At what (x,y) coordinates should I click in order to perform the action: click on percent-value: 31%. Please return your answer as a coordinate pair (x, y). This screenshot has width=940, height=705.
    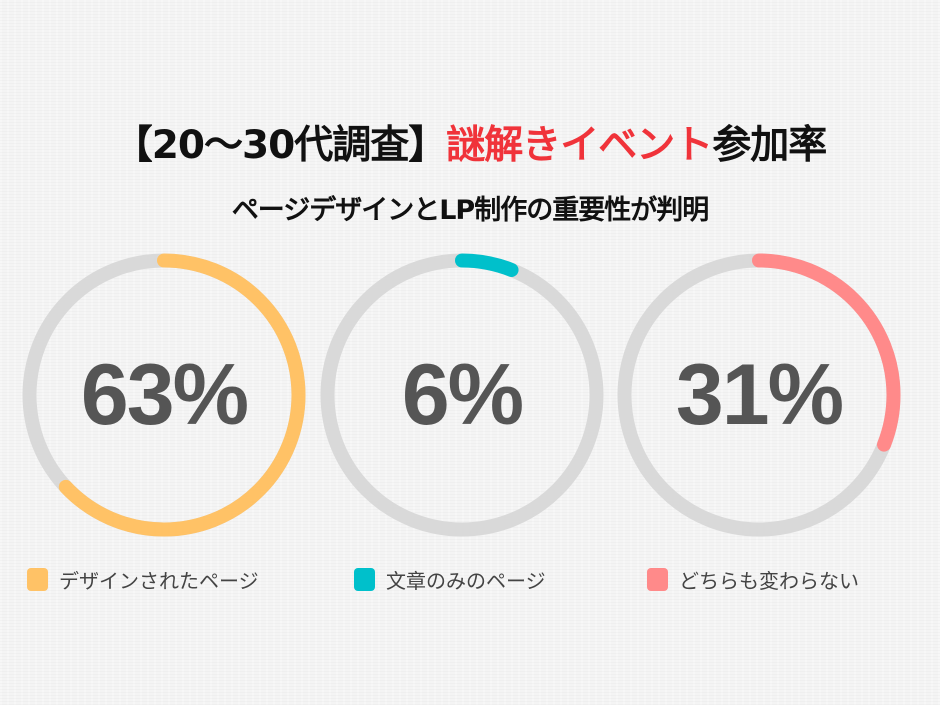
    Looking at the image, I should click on (759, 394).